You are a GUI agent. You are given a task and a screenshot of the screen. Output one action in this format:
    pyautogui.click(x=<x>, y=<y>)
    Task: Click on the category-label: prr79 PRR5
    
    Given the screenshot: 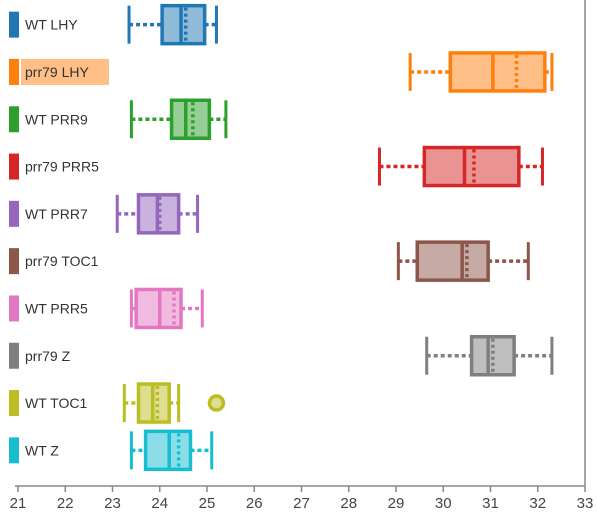 What is the action you would take?
    pyautogui.click(x=62, y=167)
    